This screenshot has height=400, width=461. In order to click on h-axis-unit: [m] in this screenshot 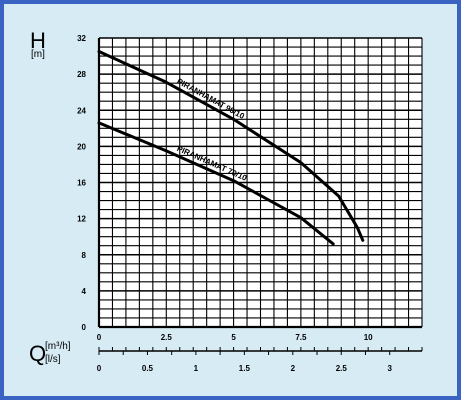, I will do `click(38, 54)`.